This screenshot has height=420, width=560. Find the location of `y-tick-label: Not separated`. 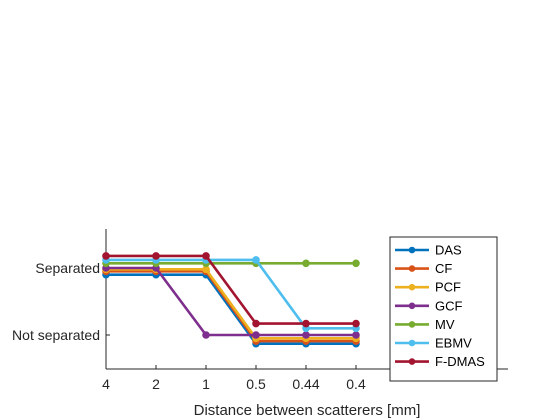

y-tick-label: Not separated is located at coordinates (56, 335).